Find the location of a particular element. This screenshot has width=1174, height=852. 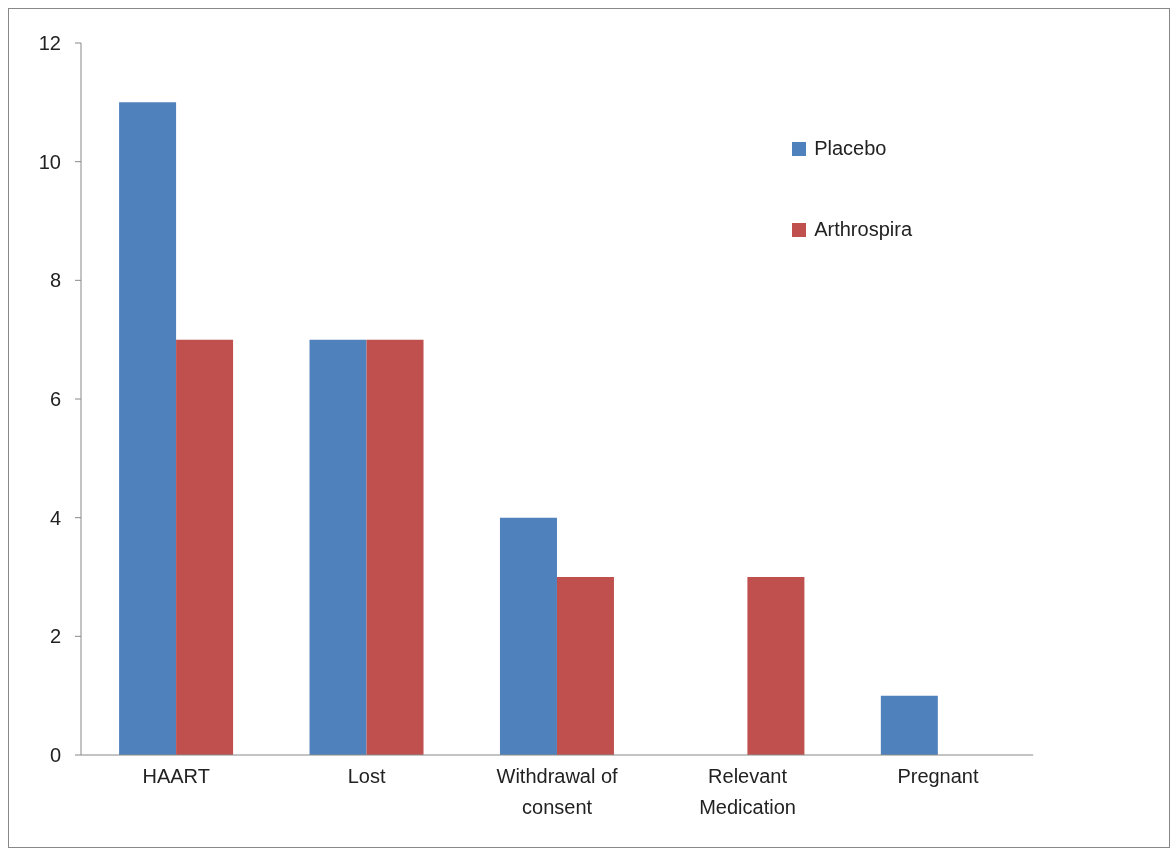

x-tick-label: HAART is located at coordinates (176, 776).